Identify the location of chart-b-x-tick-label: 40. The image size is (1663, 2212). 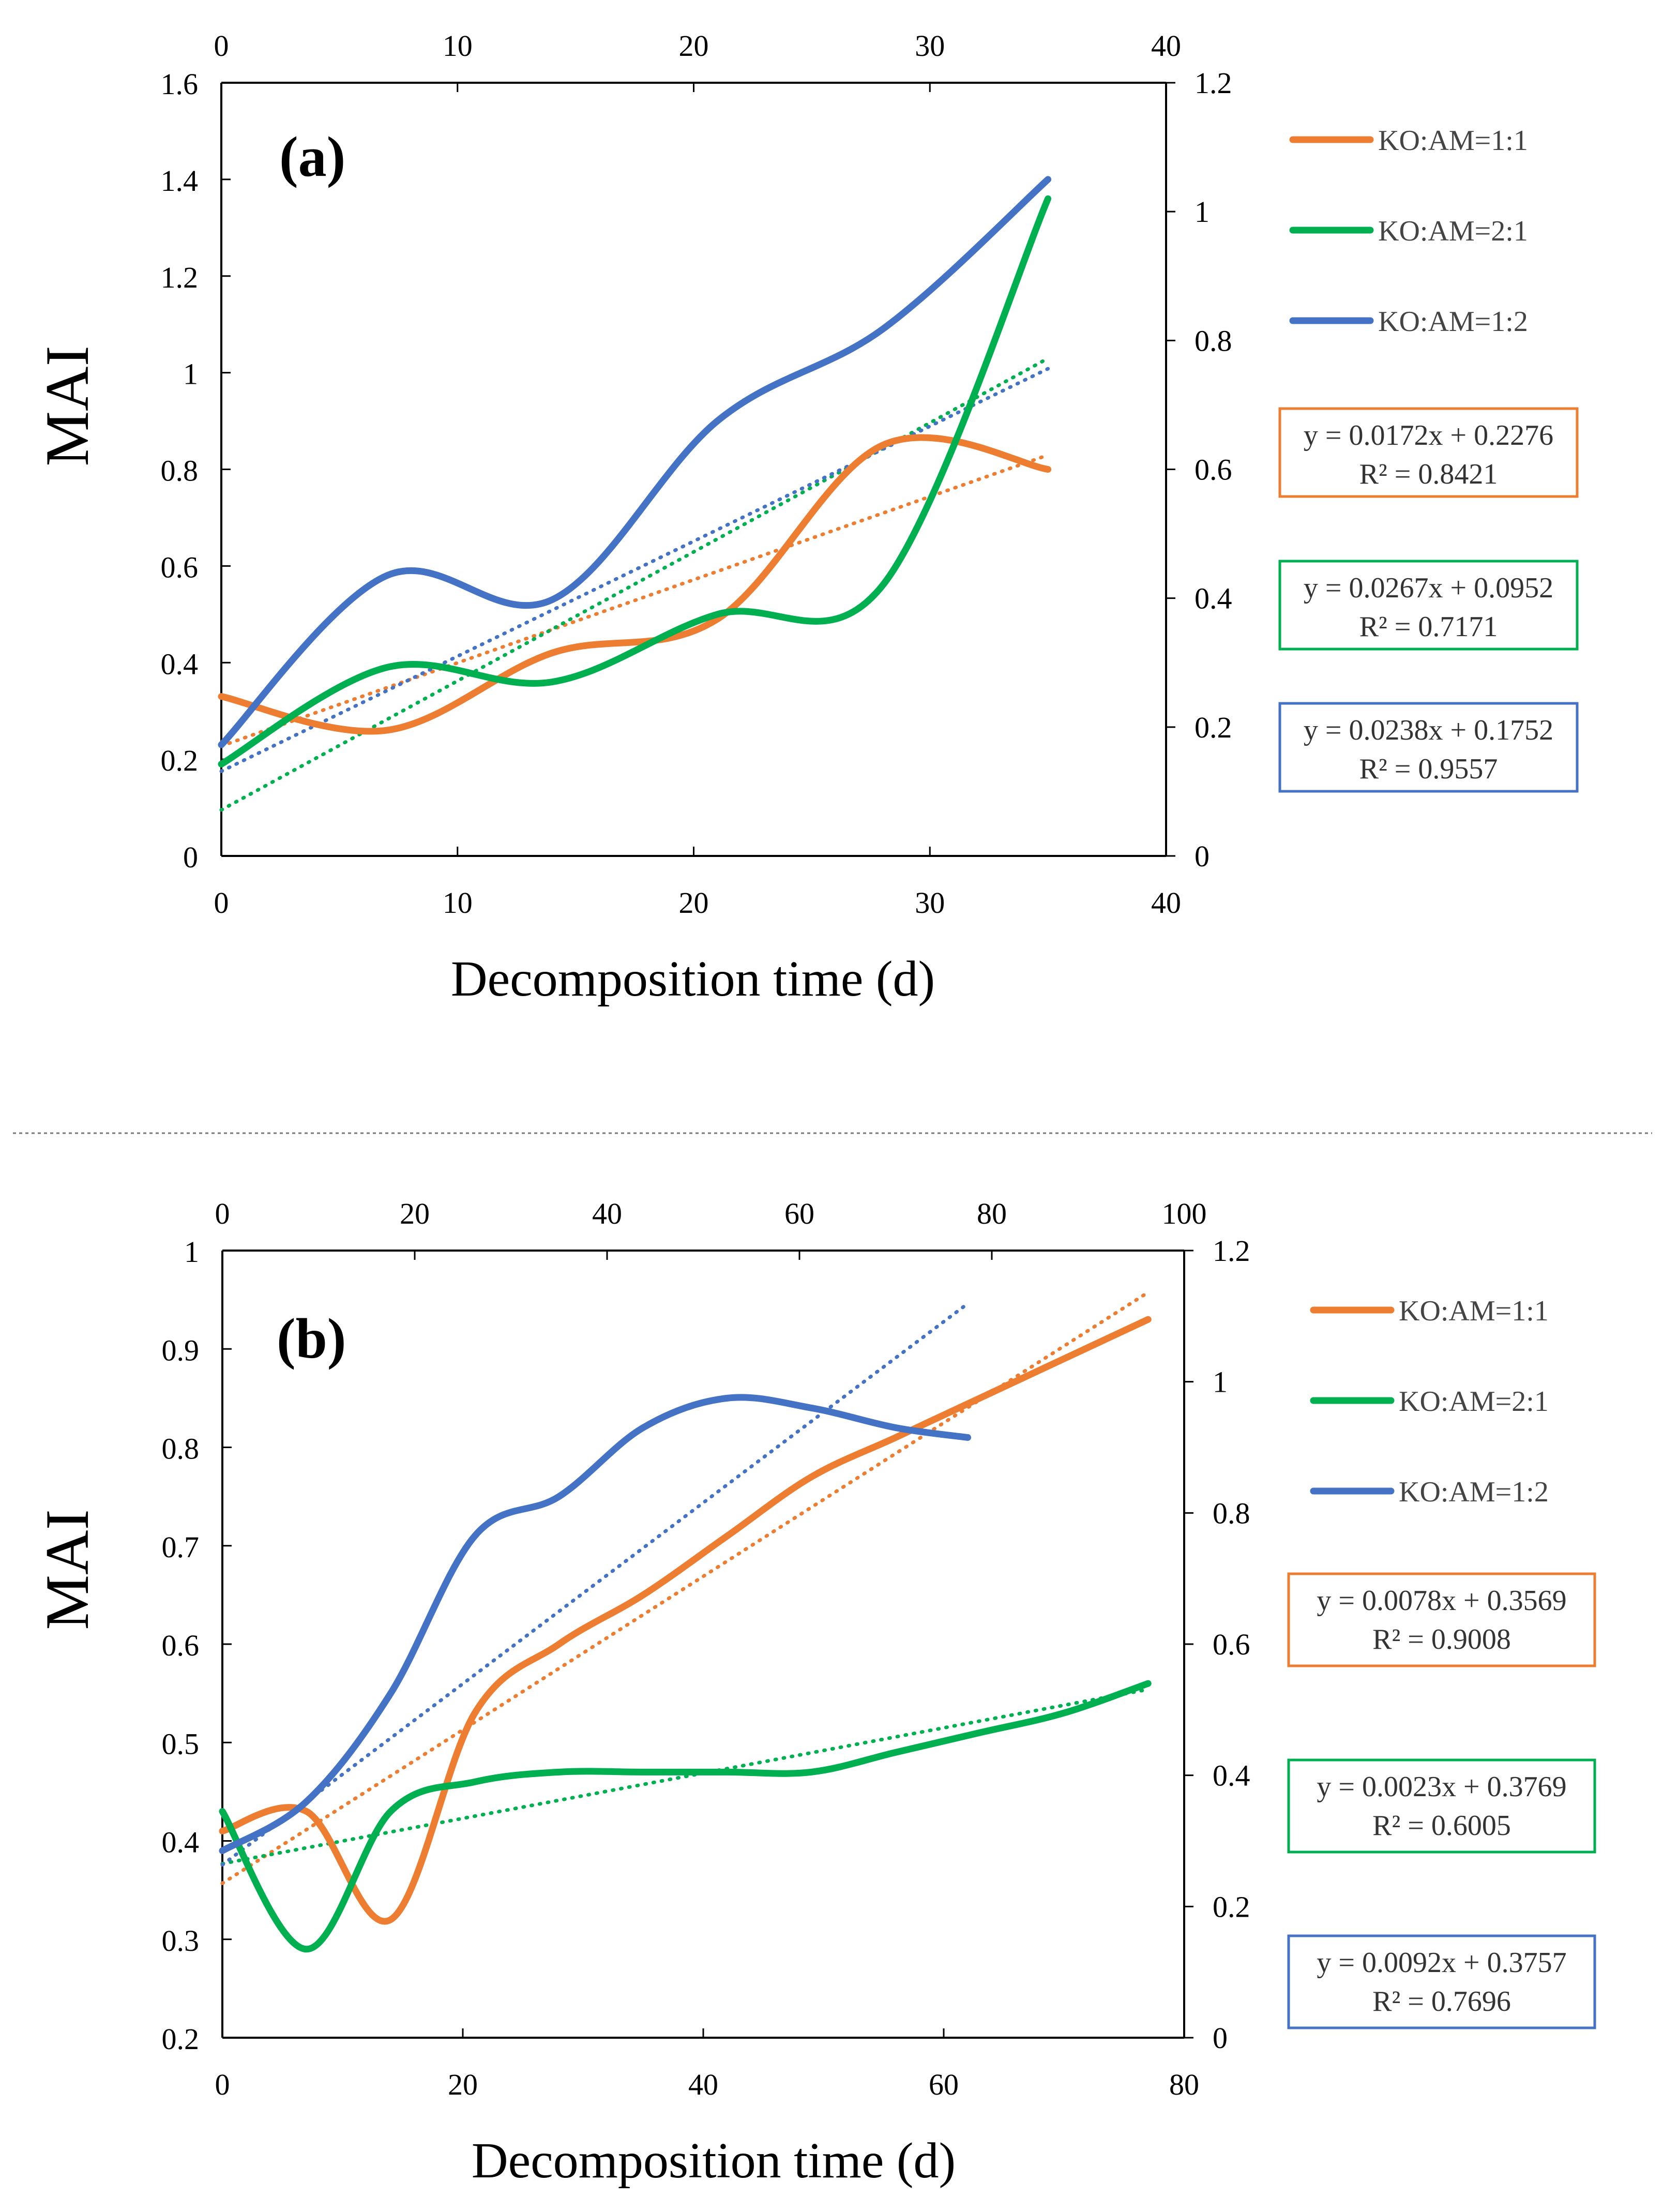
(703, 2085).